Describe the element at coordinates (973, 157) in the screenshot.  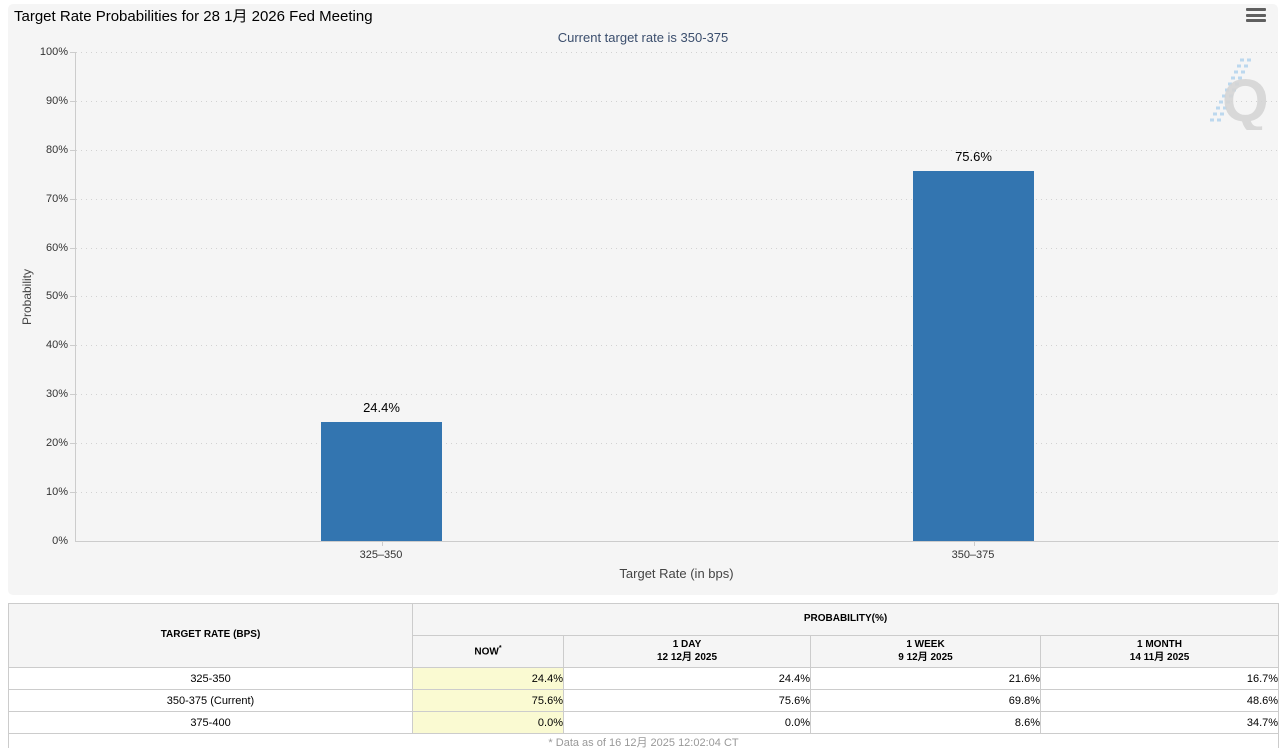
I see `bar-value-label: 75.6%` at that location.